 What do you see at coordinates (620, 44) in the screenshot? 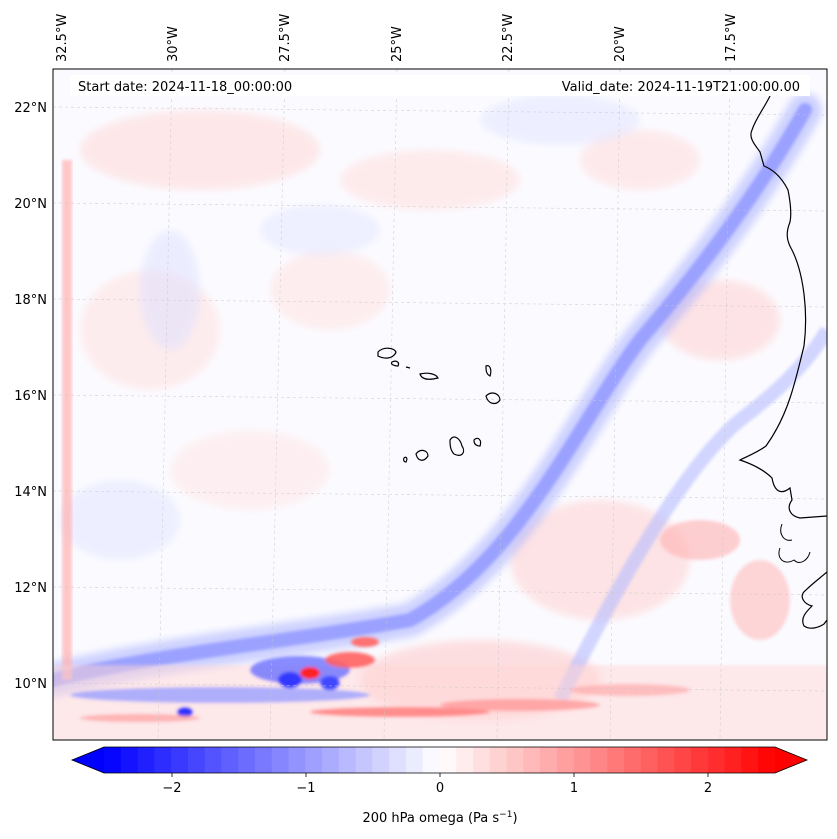
I see `lon-label: 20°W` at bounding box center [620, 44].